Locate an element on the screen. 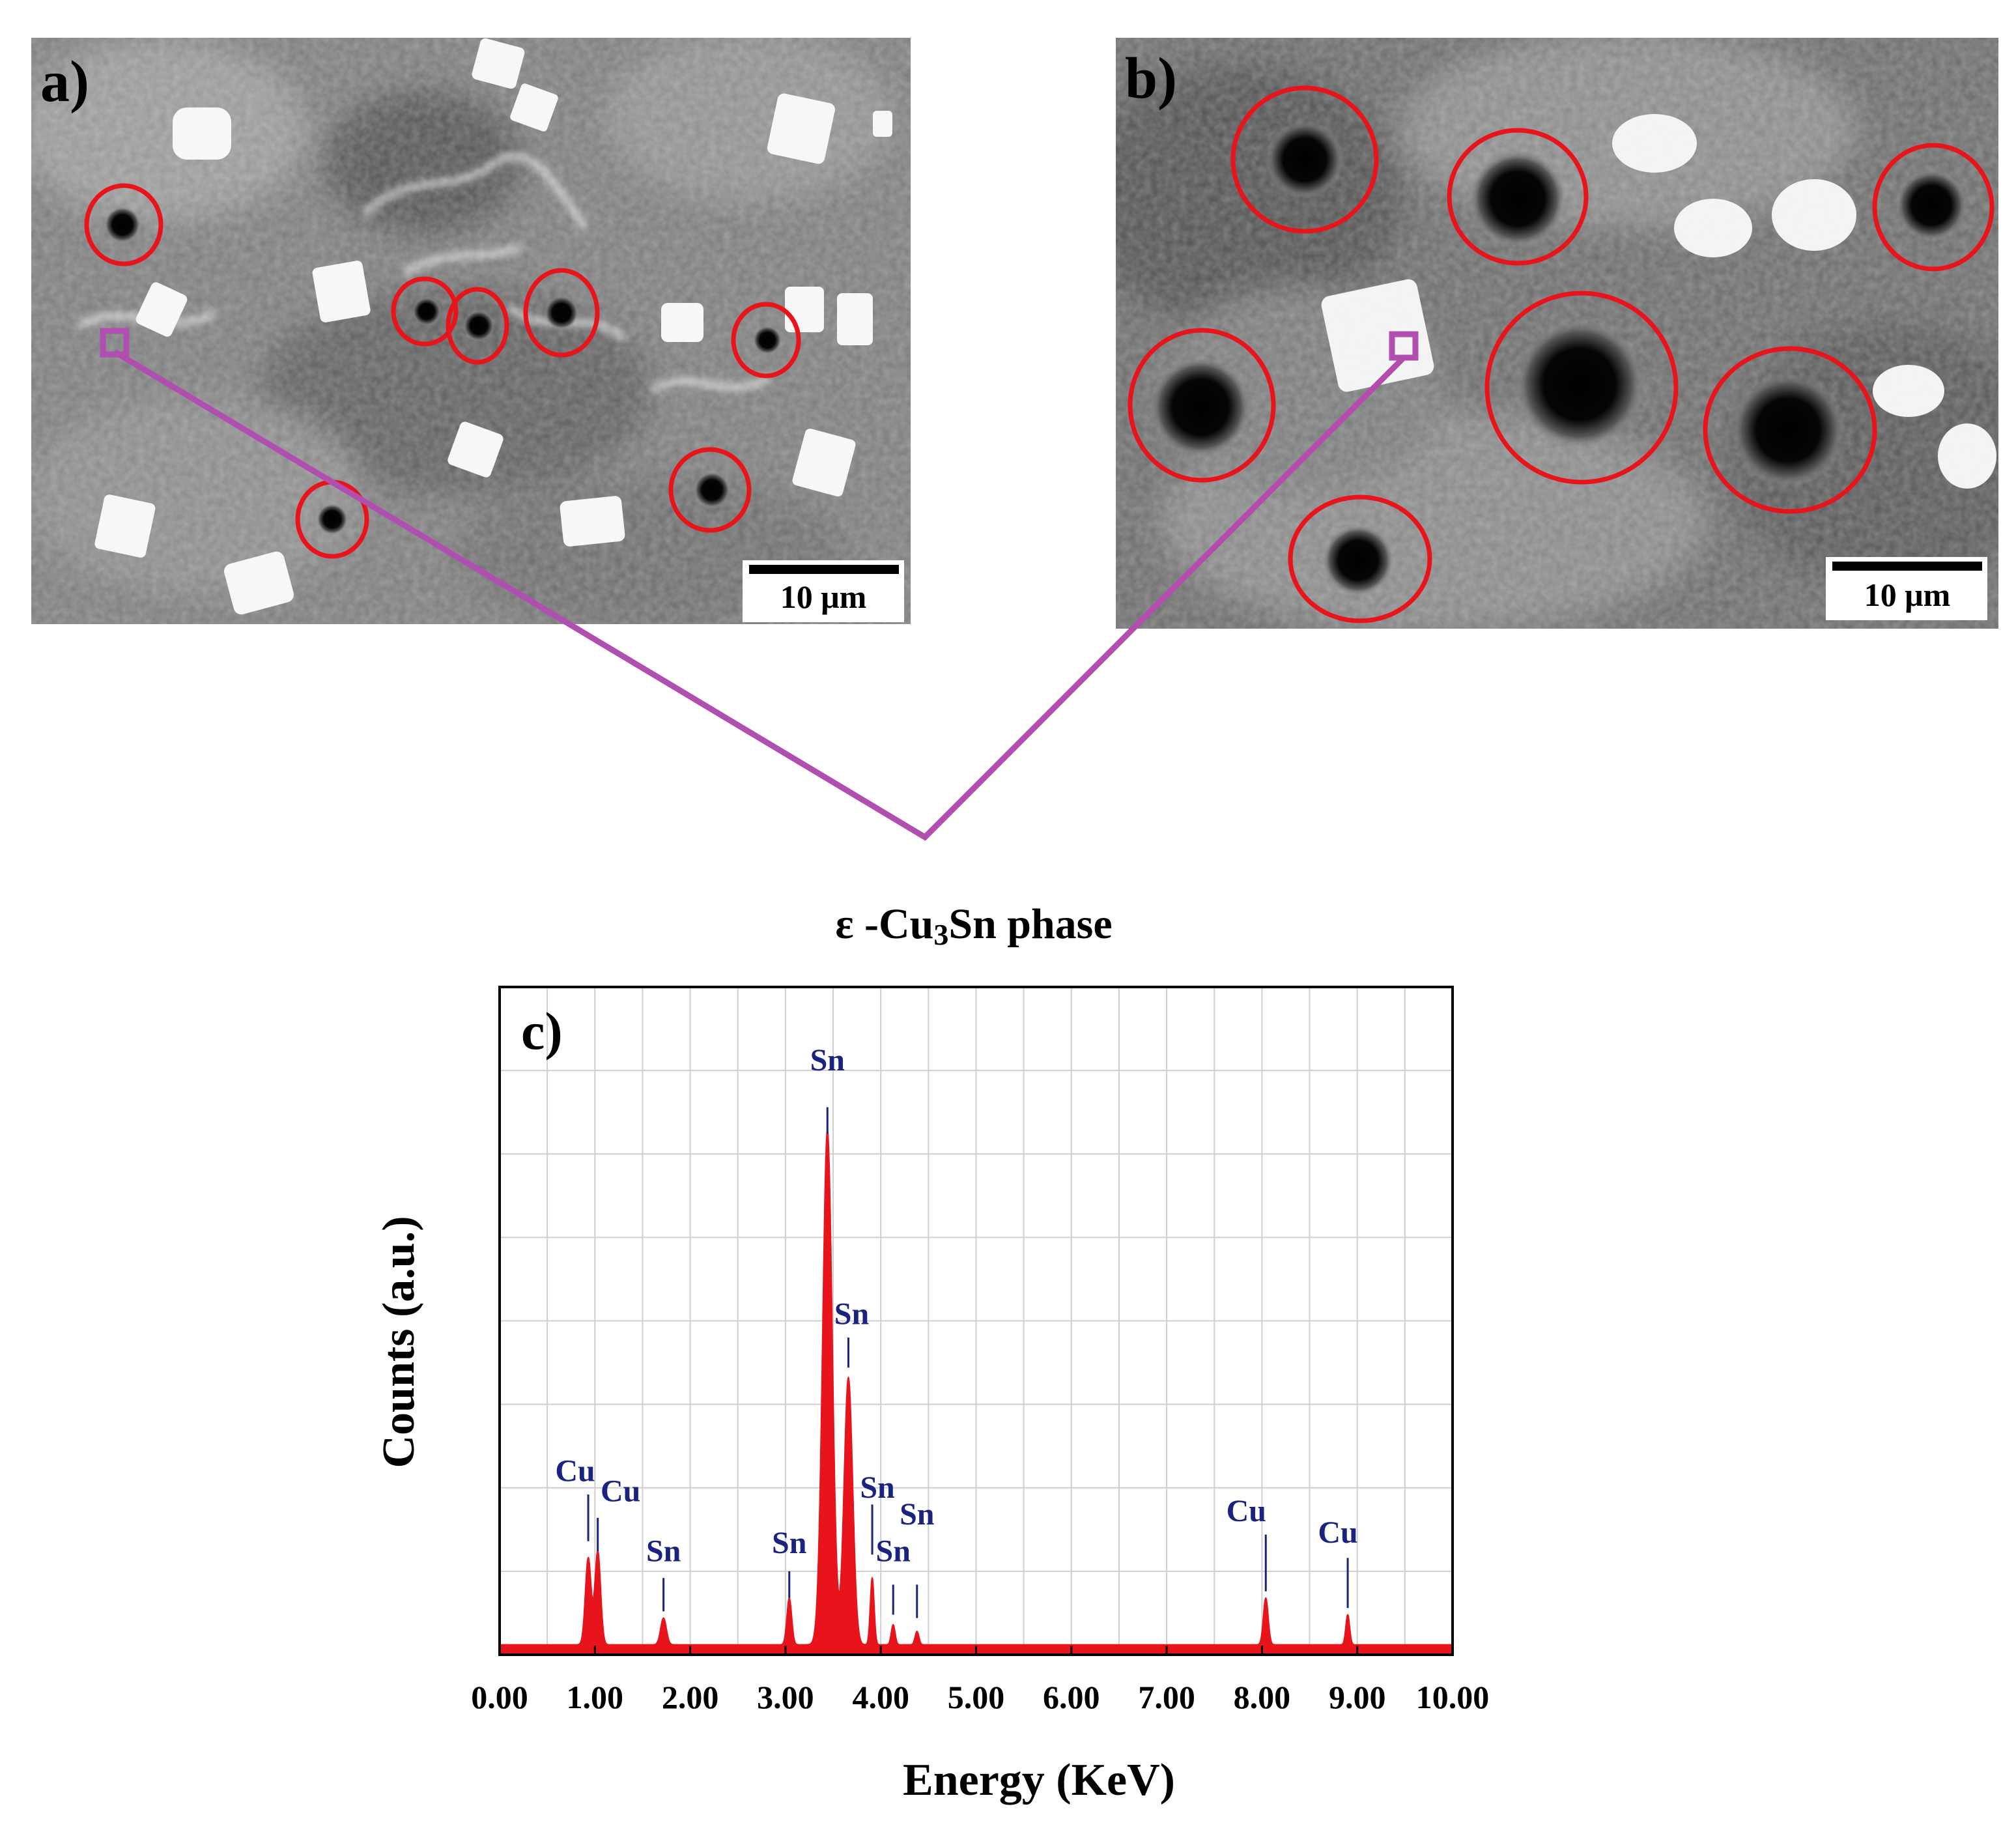  panel-b-scale-bar is located at coordinates (1907, 566).